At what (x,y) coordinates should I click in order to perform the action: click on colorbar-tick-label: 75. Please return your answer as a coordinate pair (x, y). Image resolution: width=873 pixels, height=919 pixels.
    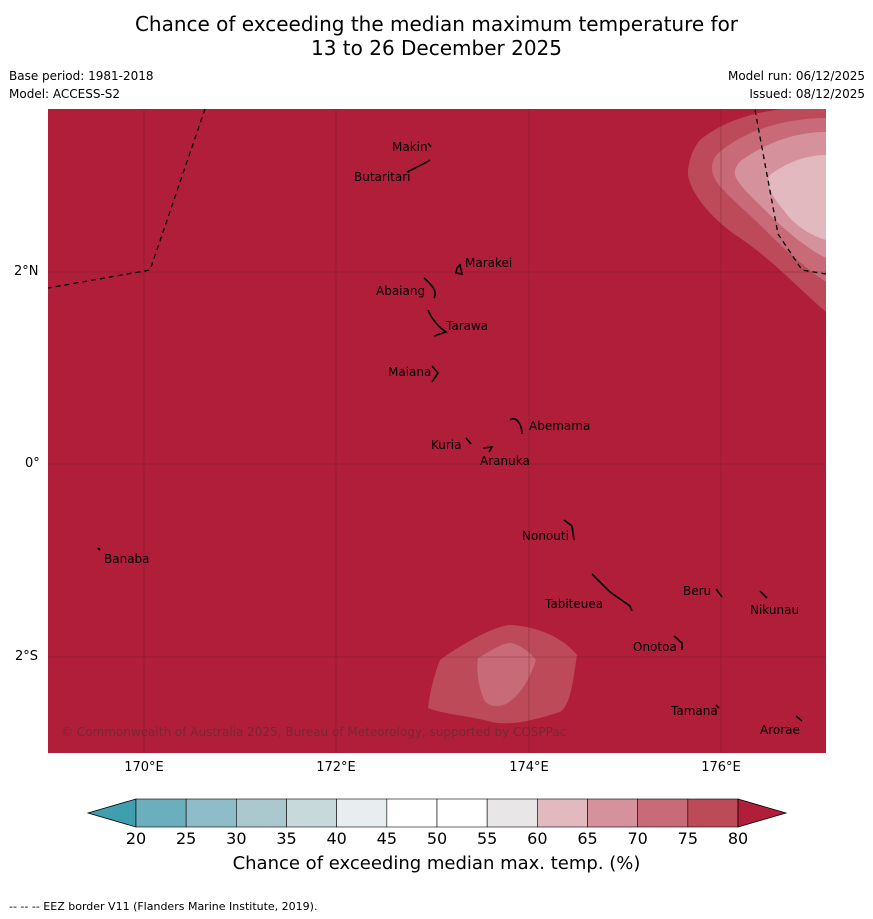
    Looking at the image, I should click on (687, 838).